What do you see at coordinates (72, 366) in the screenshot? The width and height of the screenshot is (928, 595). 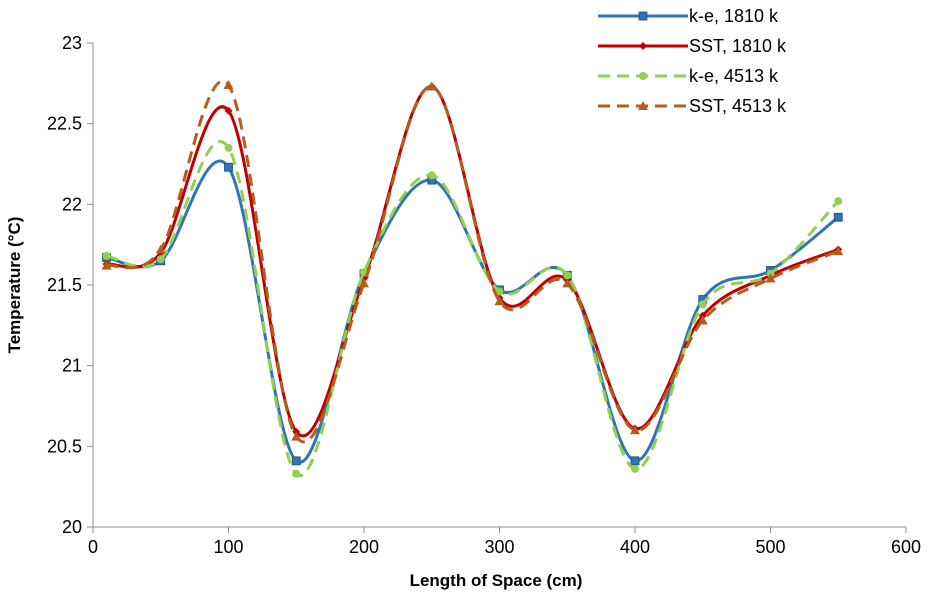 I see `y-tick-label: 21` at bounding box center [72, 366].